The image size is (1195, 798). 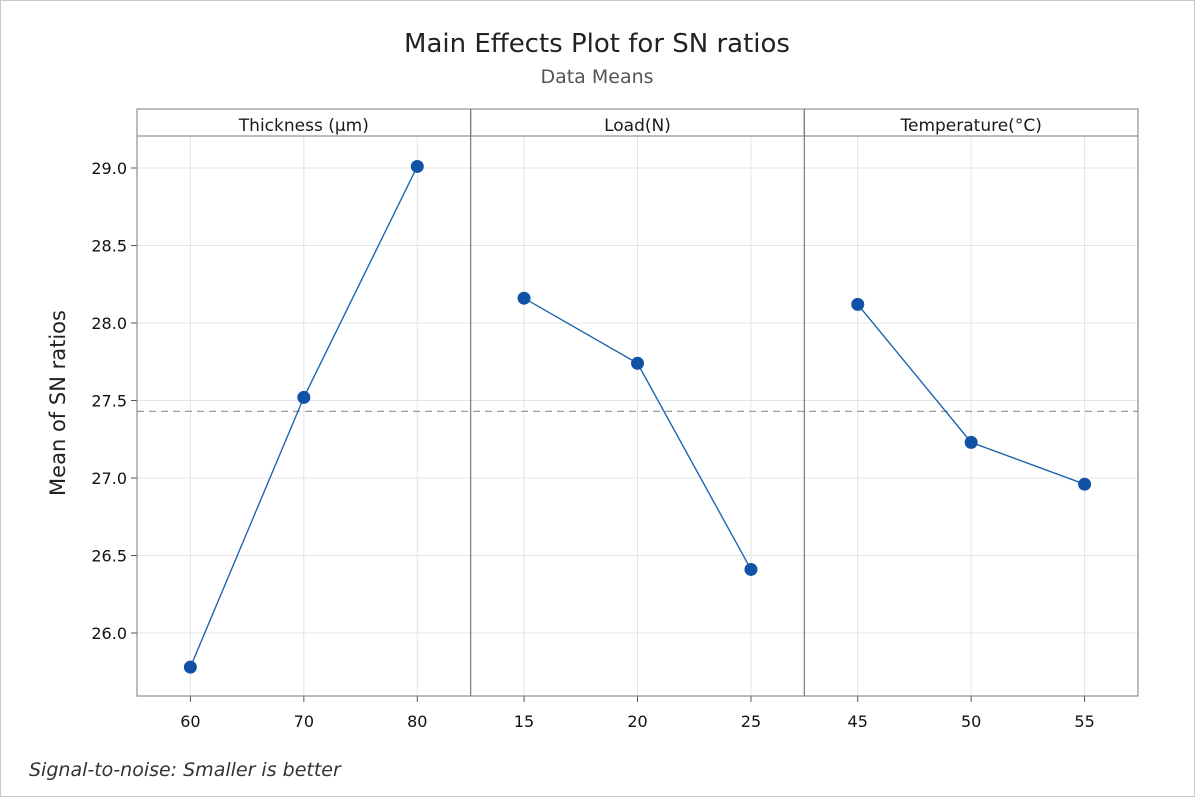 I want to click on y-tick-label: 26.0, so click(x=109, y=633).